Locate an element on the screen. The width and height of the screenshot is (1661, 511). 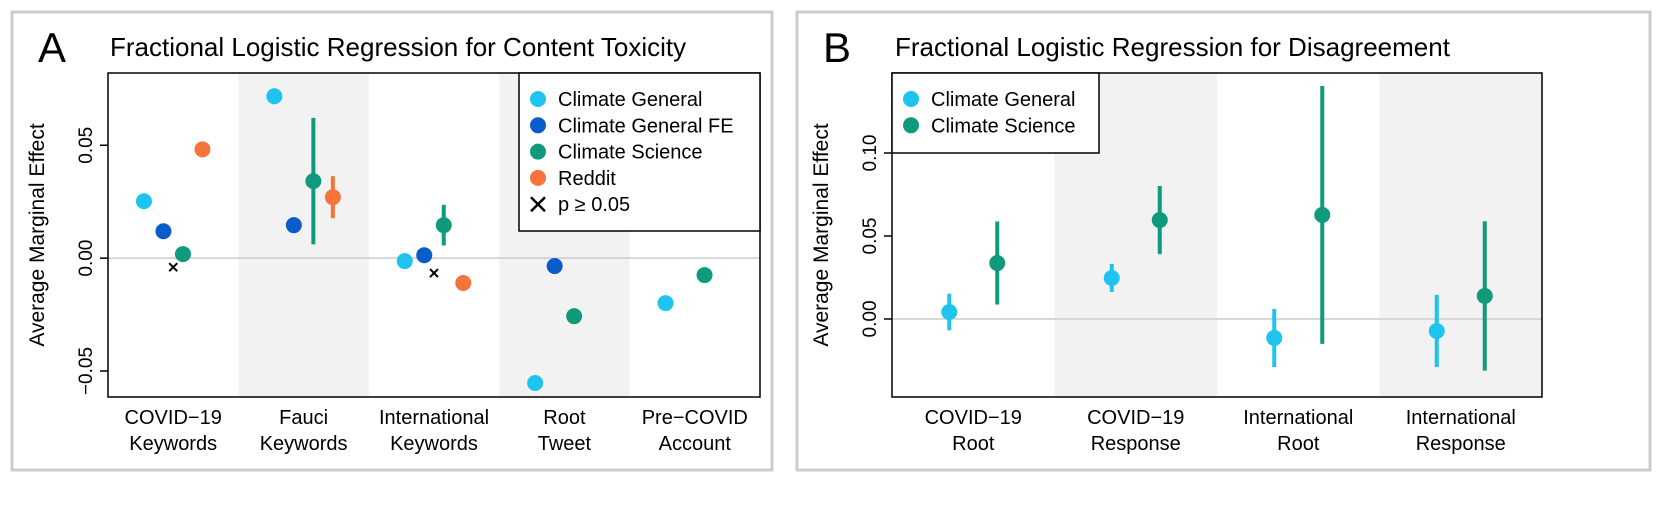
x-tick-label: International Response is located at coordinates (1460, 431).